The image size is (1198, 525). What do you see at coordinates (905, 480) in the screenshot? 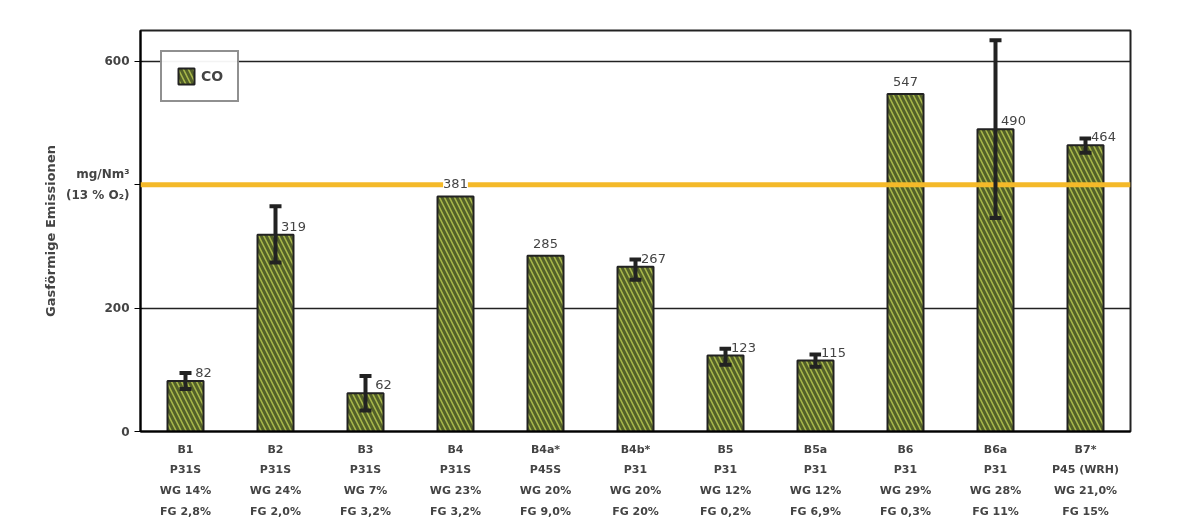
I see `x-tick-label: B6 P31 WG 29% FG 0,3%` at bounding box center [905, 480].